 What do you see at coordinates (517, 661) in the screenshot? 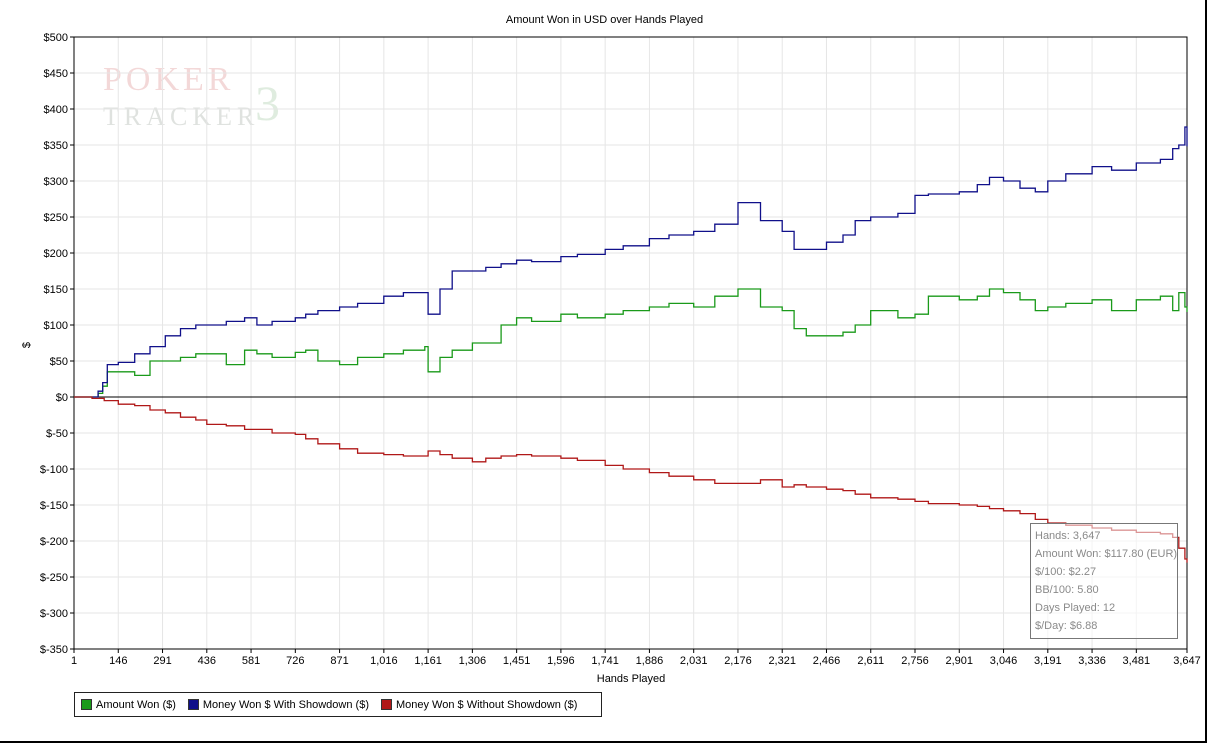
I see `x-tick-label: 1,451` at bounding box center [517, 661].